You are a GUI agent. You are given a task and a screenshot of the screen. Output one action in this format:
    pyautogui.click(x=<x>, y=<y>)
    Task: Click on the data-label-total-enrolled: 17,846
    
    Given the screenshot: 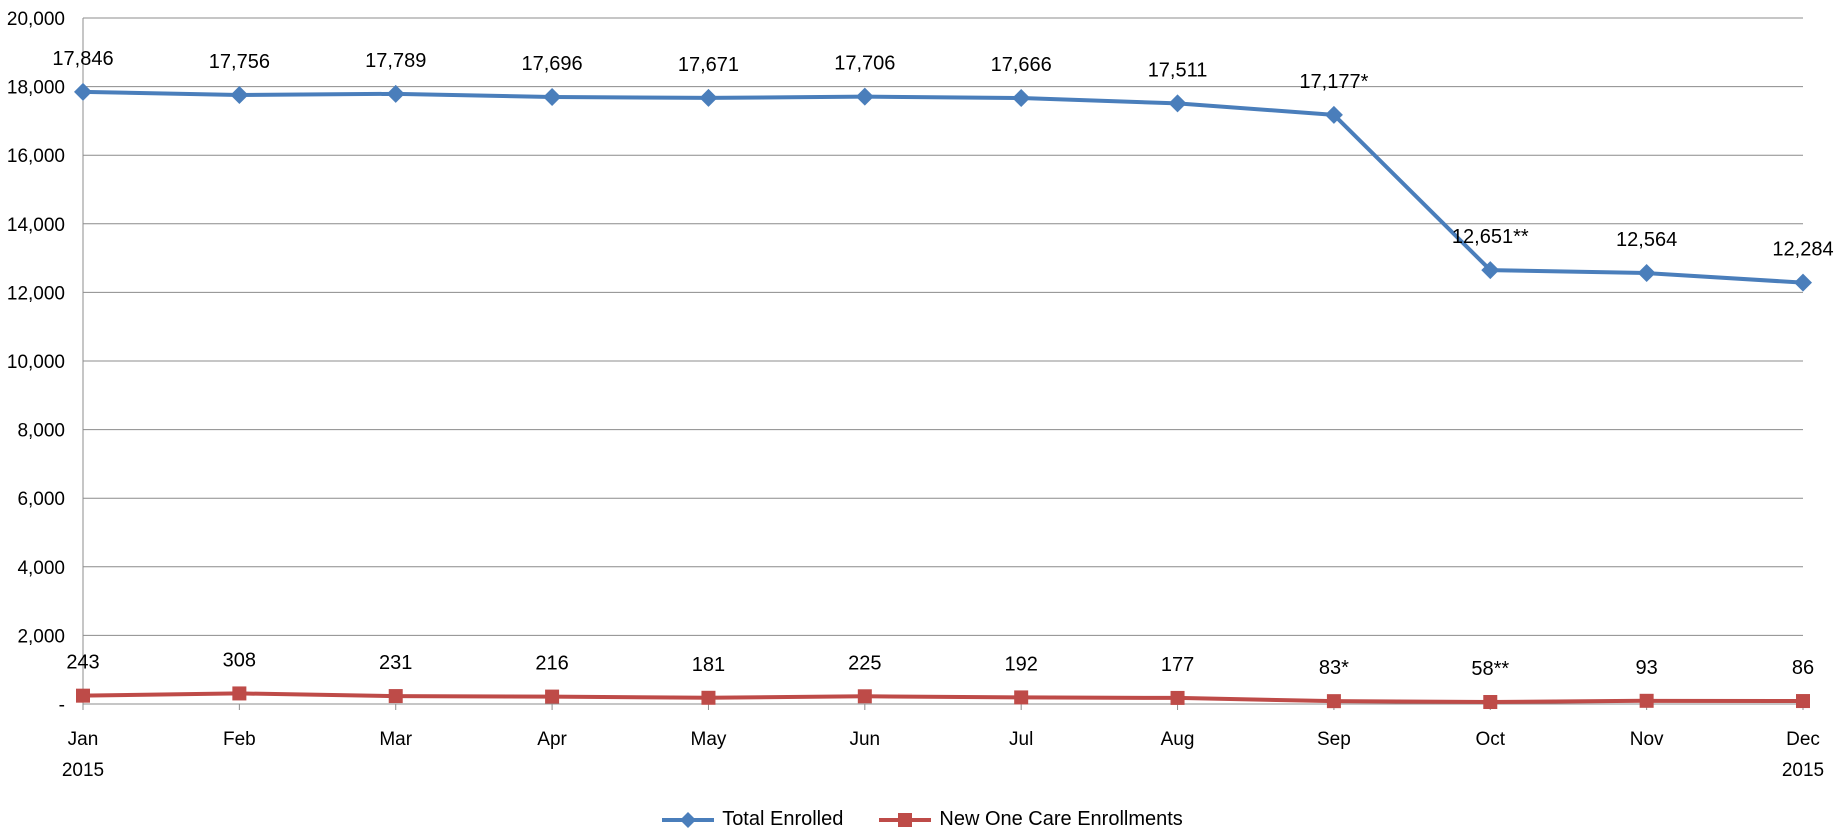 What is the action you would take?
    pyautogui.click(x=82, y=59)
    